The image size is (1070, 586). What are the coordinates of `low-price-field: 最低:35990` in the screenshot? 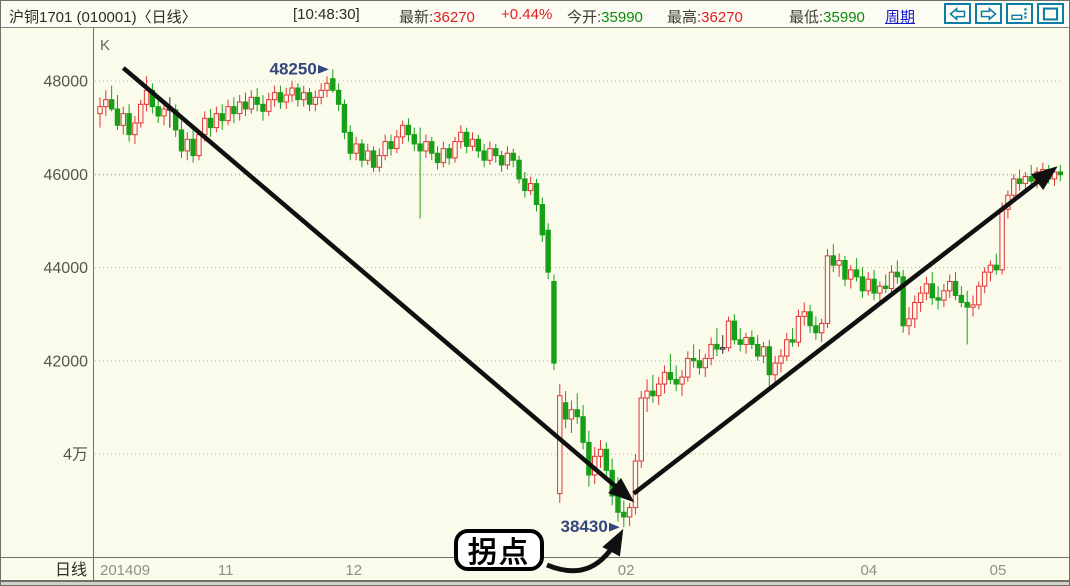 It's located at (827, 17).